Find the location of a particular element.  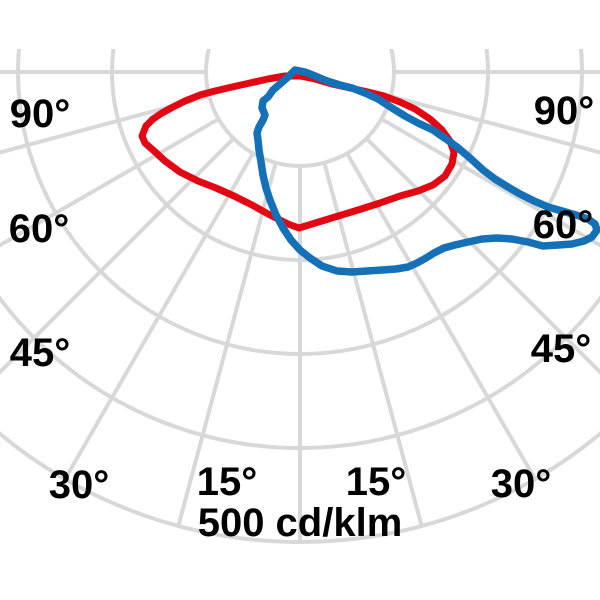

angle-label-left-90: 90° is located at coordinates (40, 114).